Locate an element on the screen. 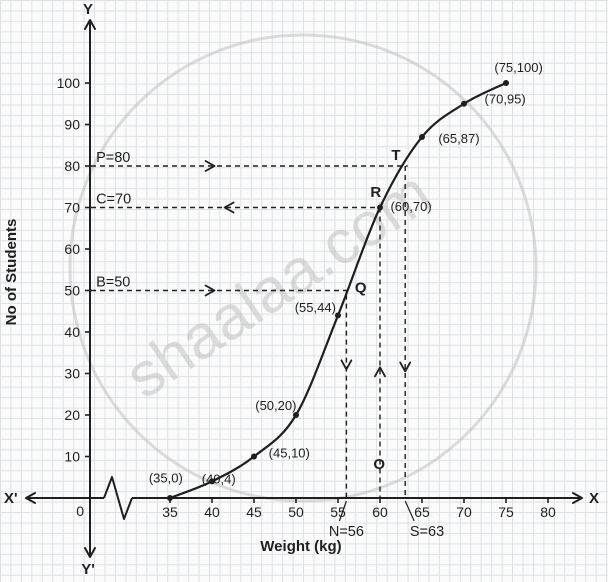  v-guide-label: S=63 is located at coordinates (427, 532).